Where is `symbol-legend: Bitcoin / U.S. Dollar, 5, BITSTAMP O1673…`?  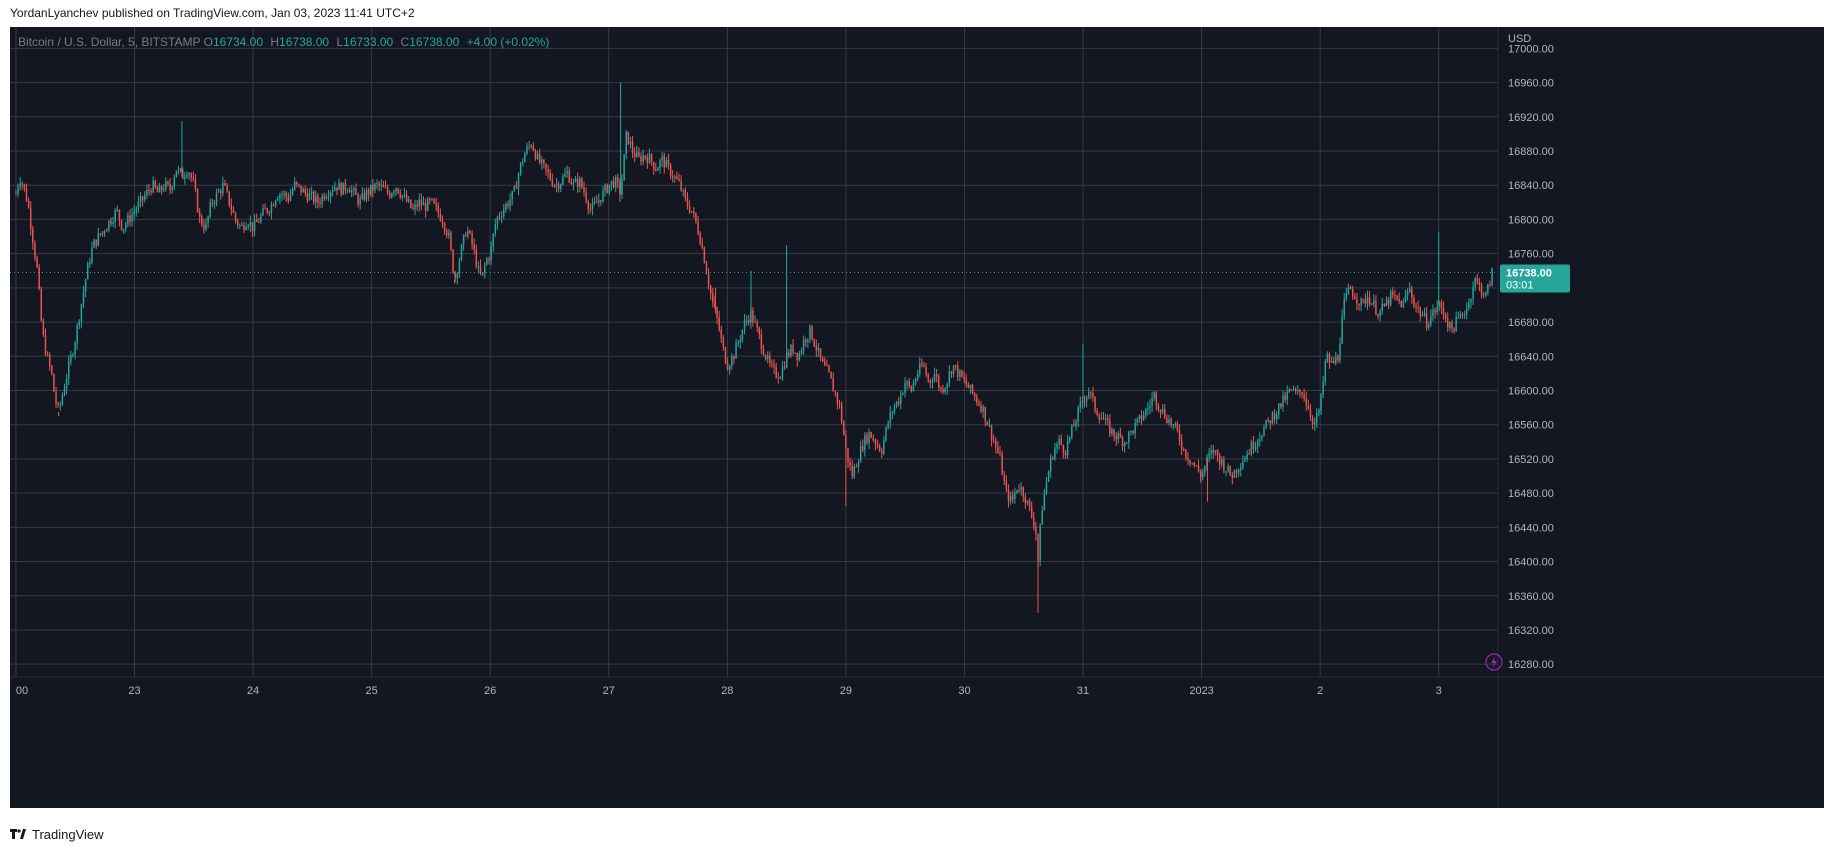 symbol-legend: Bitcoin / U.S. Dollar, 5, BITSTAMP O1673… is located at coordinates (285, 42).